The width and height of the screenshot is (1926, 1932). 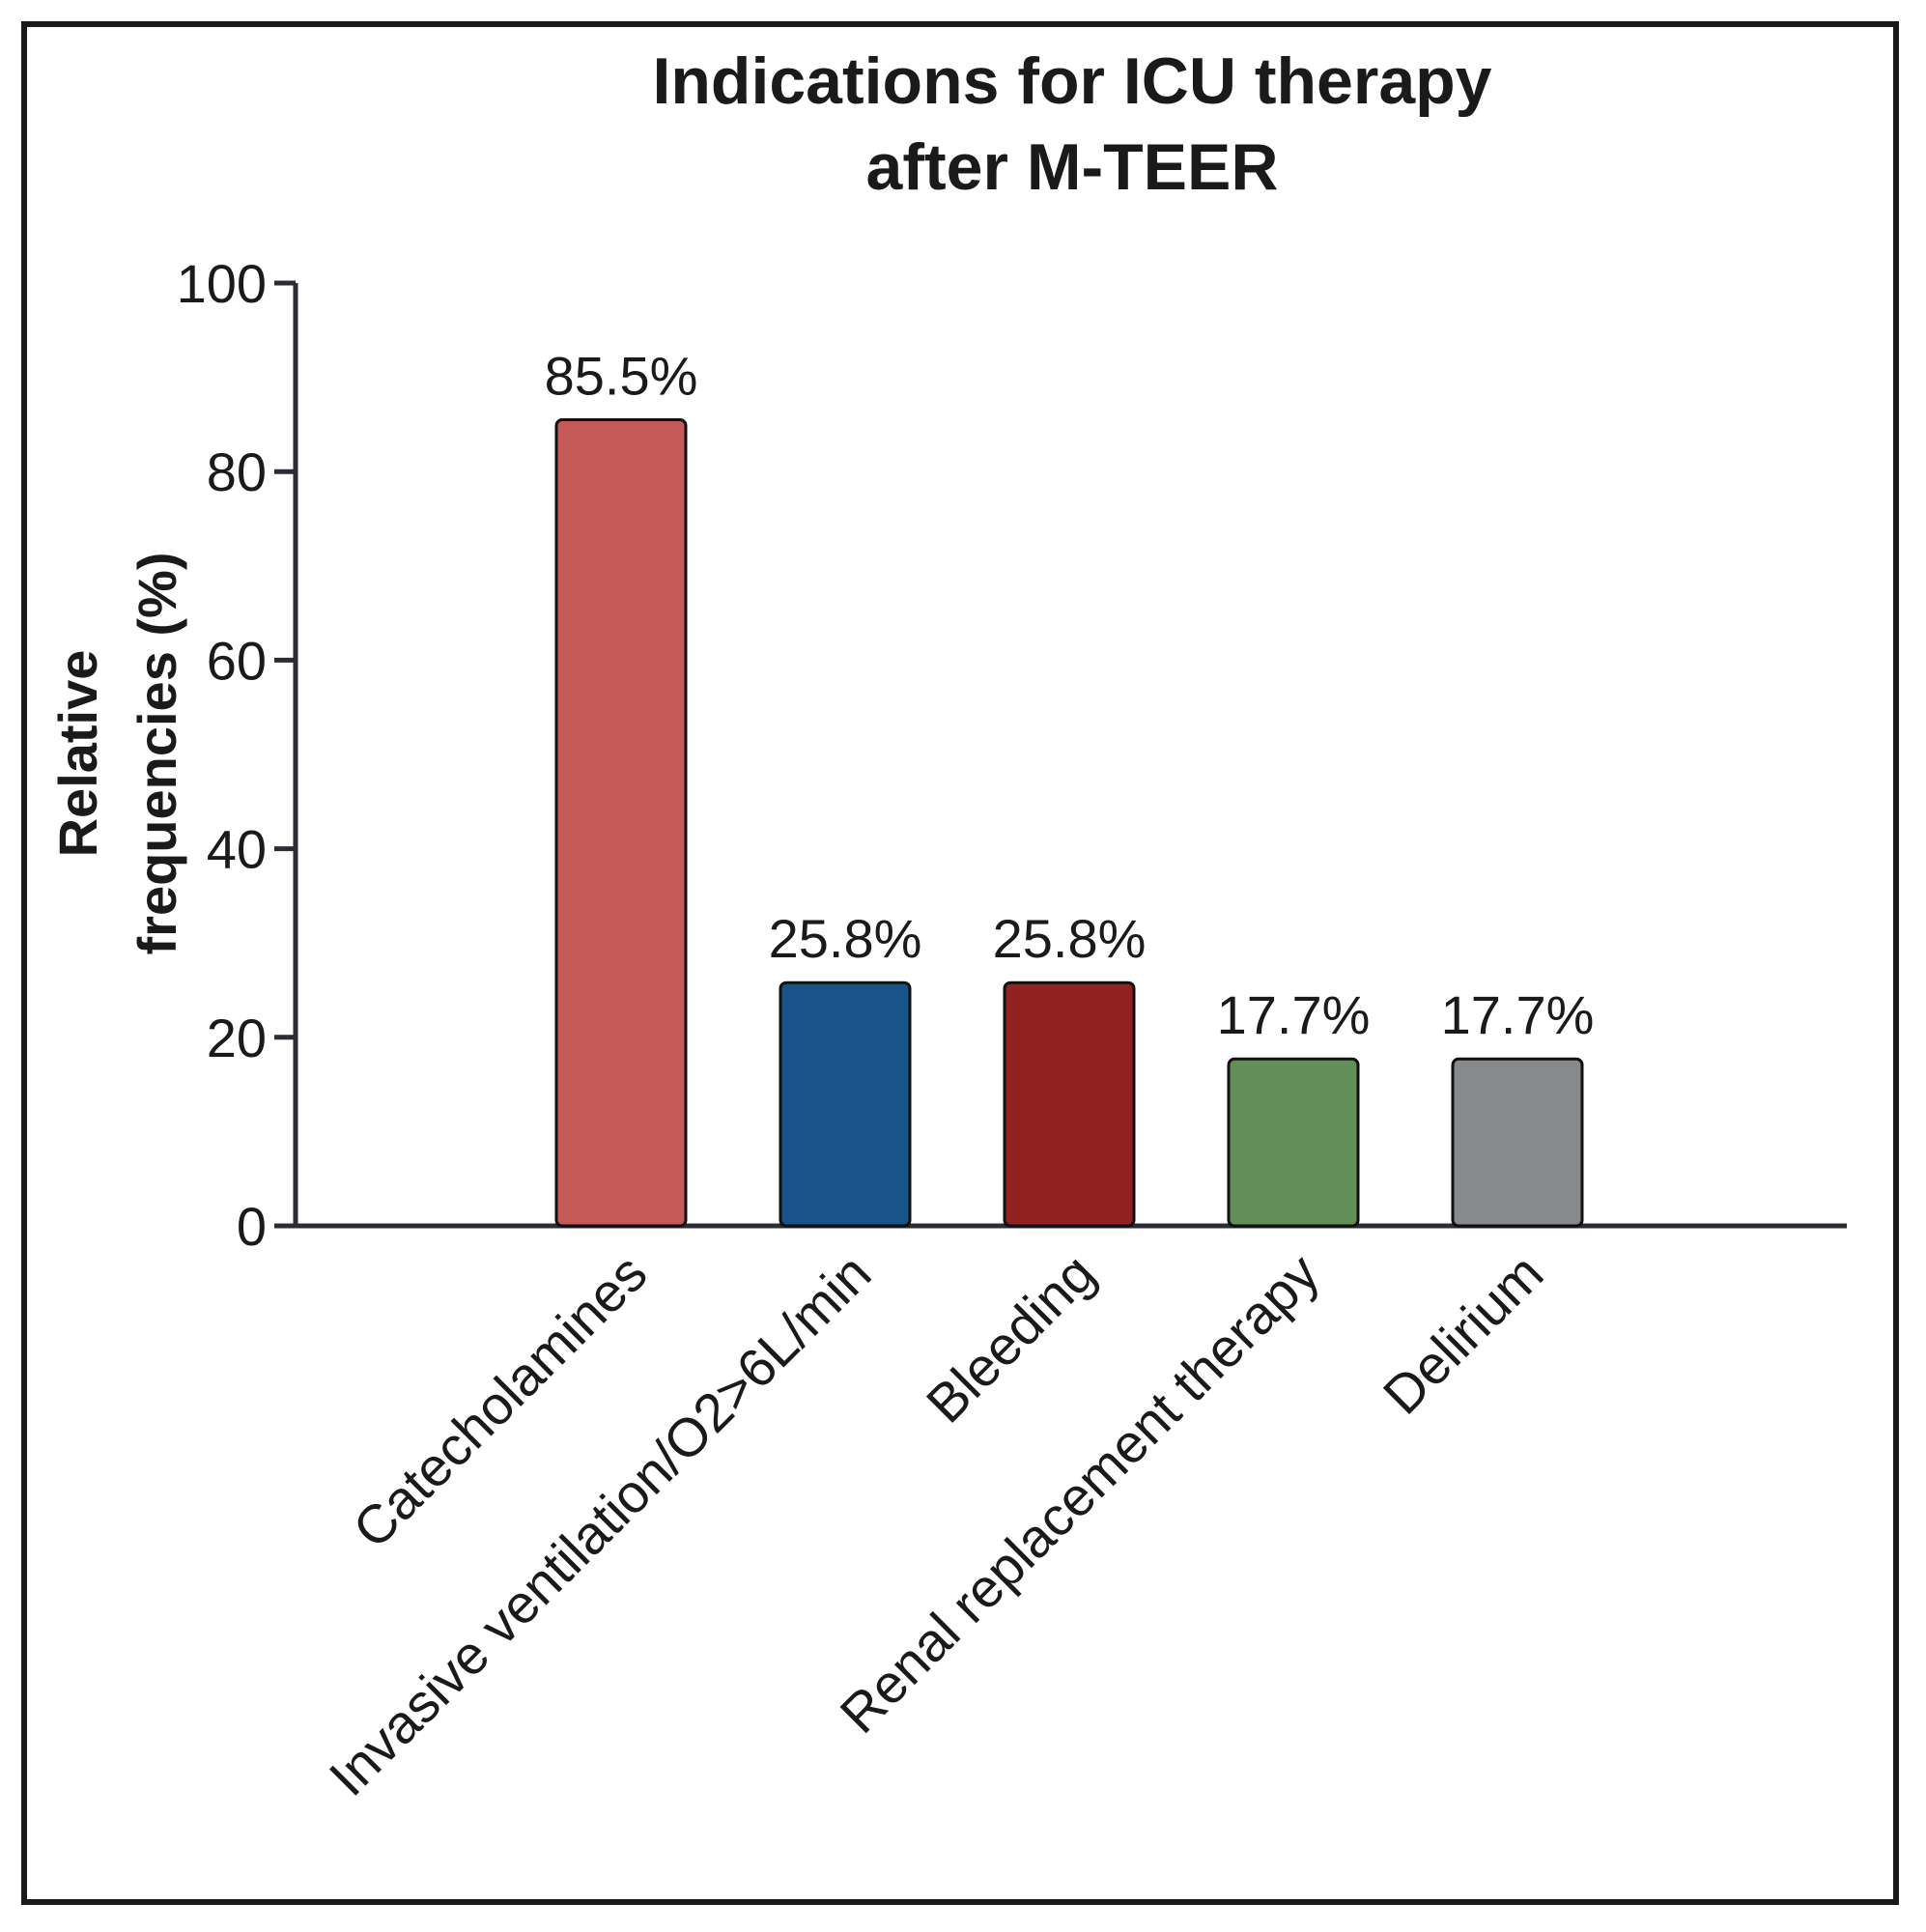 What do you see at coordinates (1072, 81) in the screenshot?
I see `chart-title-line-1: Indications for ICU therapy` at bounding box center [1072, 81].